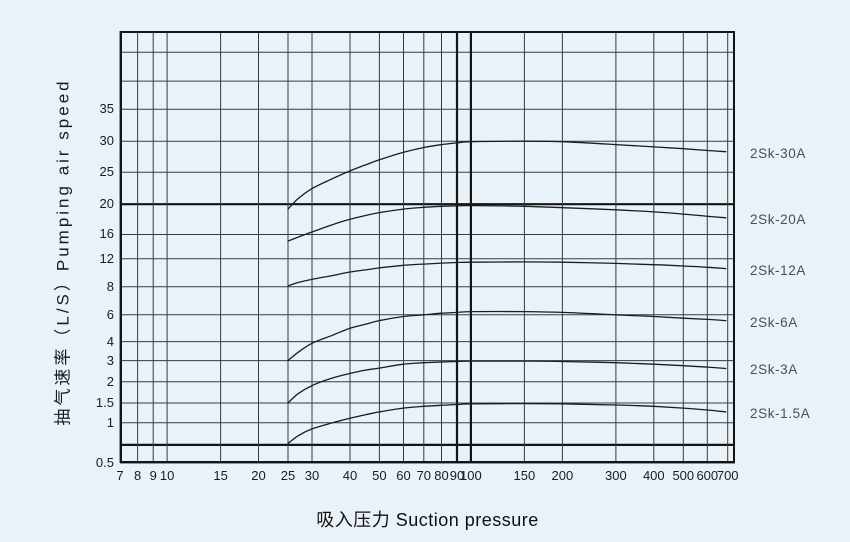  I want to click on x-tick-label: 90, so click(457, 475).